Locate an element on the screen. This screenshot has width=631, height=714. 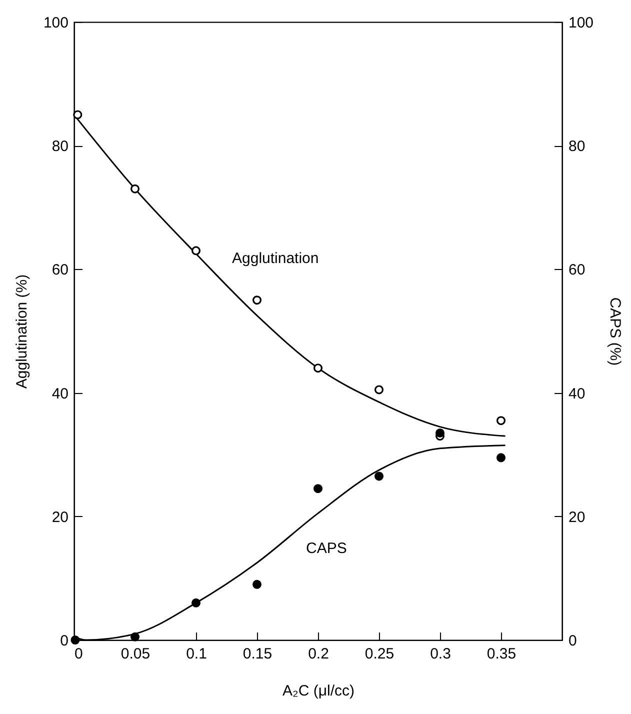
y2-tick-label: 40 is located at coordinates (577, 393).